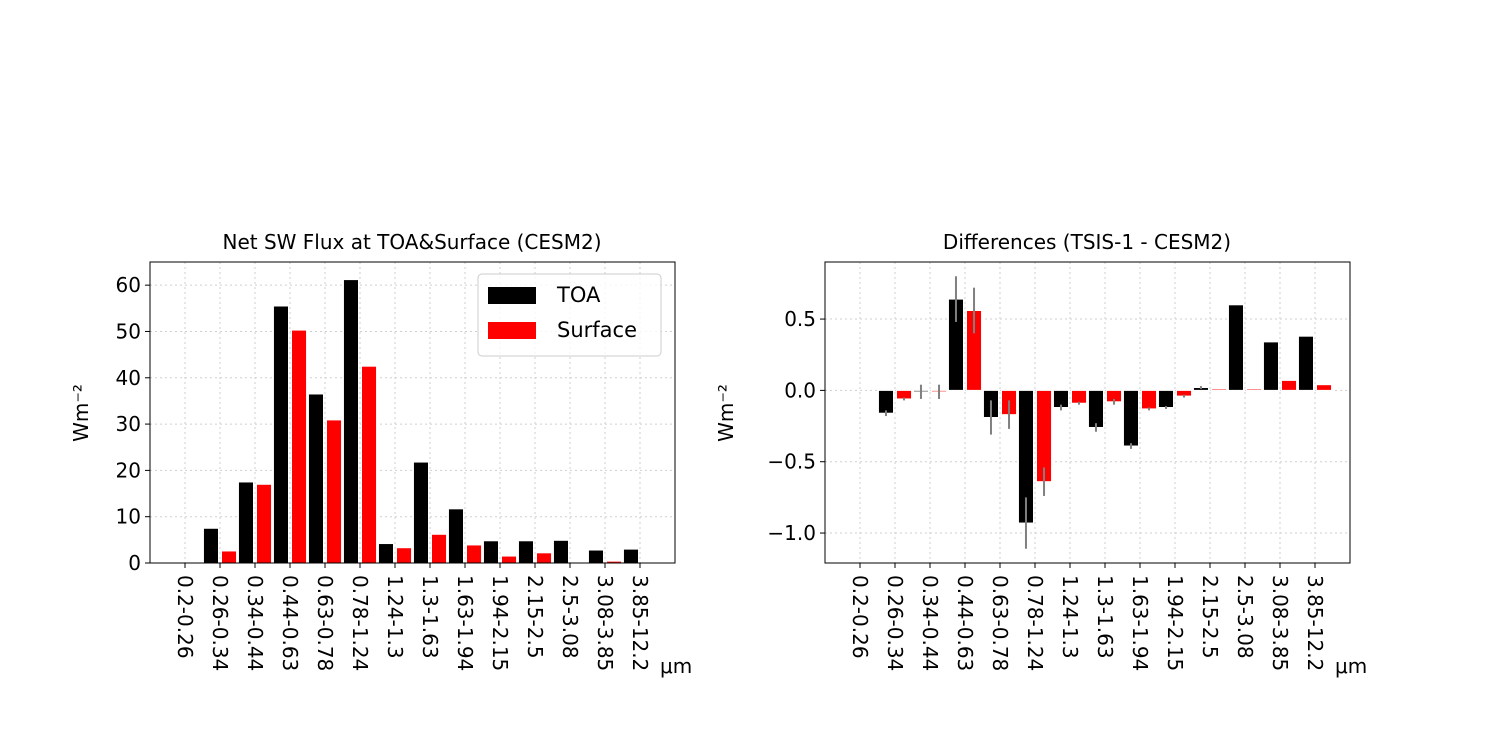 Image resolution: width=1500 pixels, height=750 pixels. I want to click on chart-title: Differences (TSIS-1 - CESM2), so click(1087, 242).